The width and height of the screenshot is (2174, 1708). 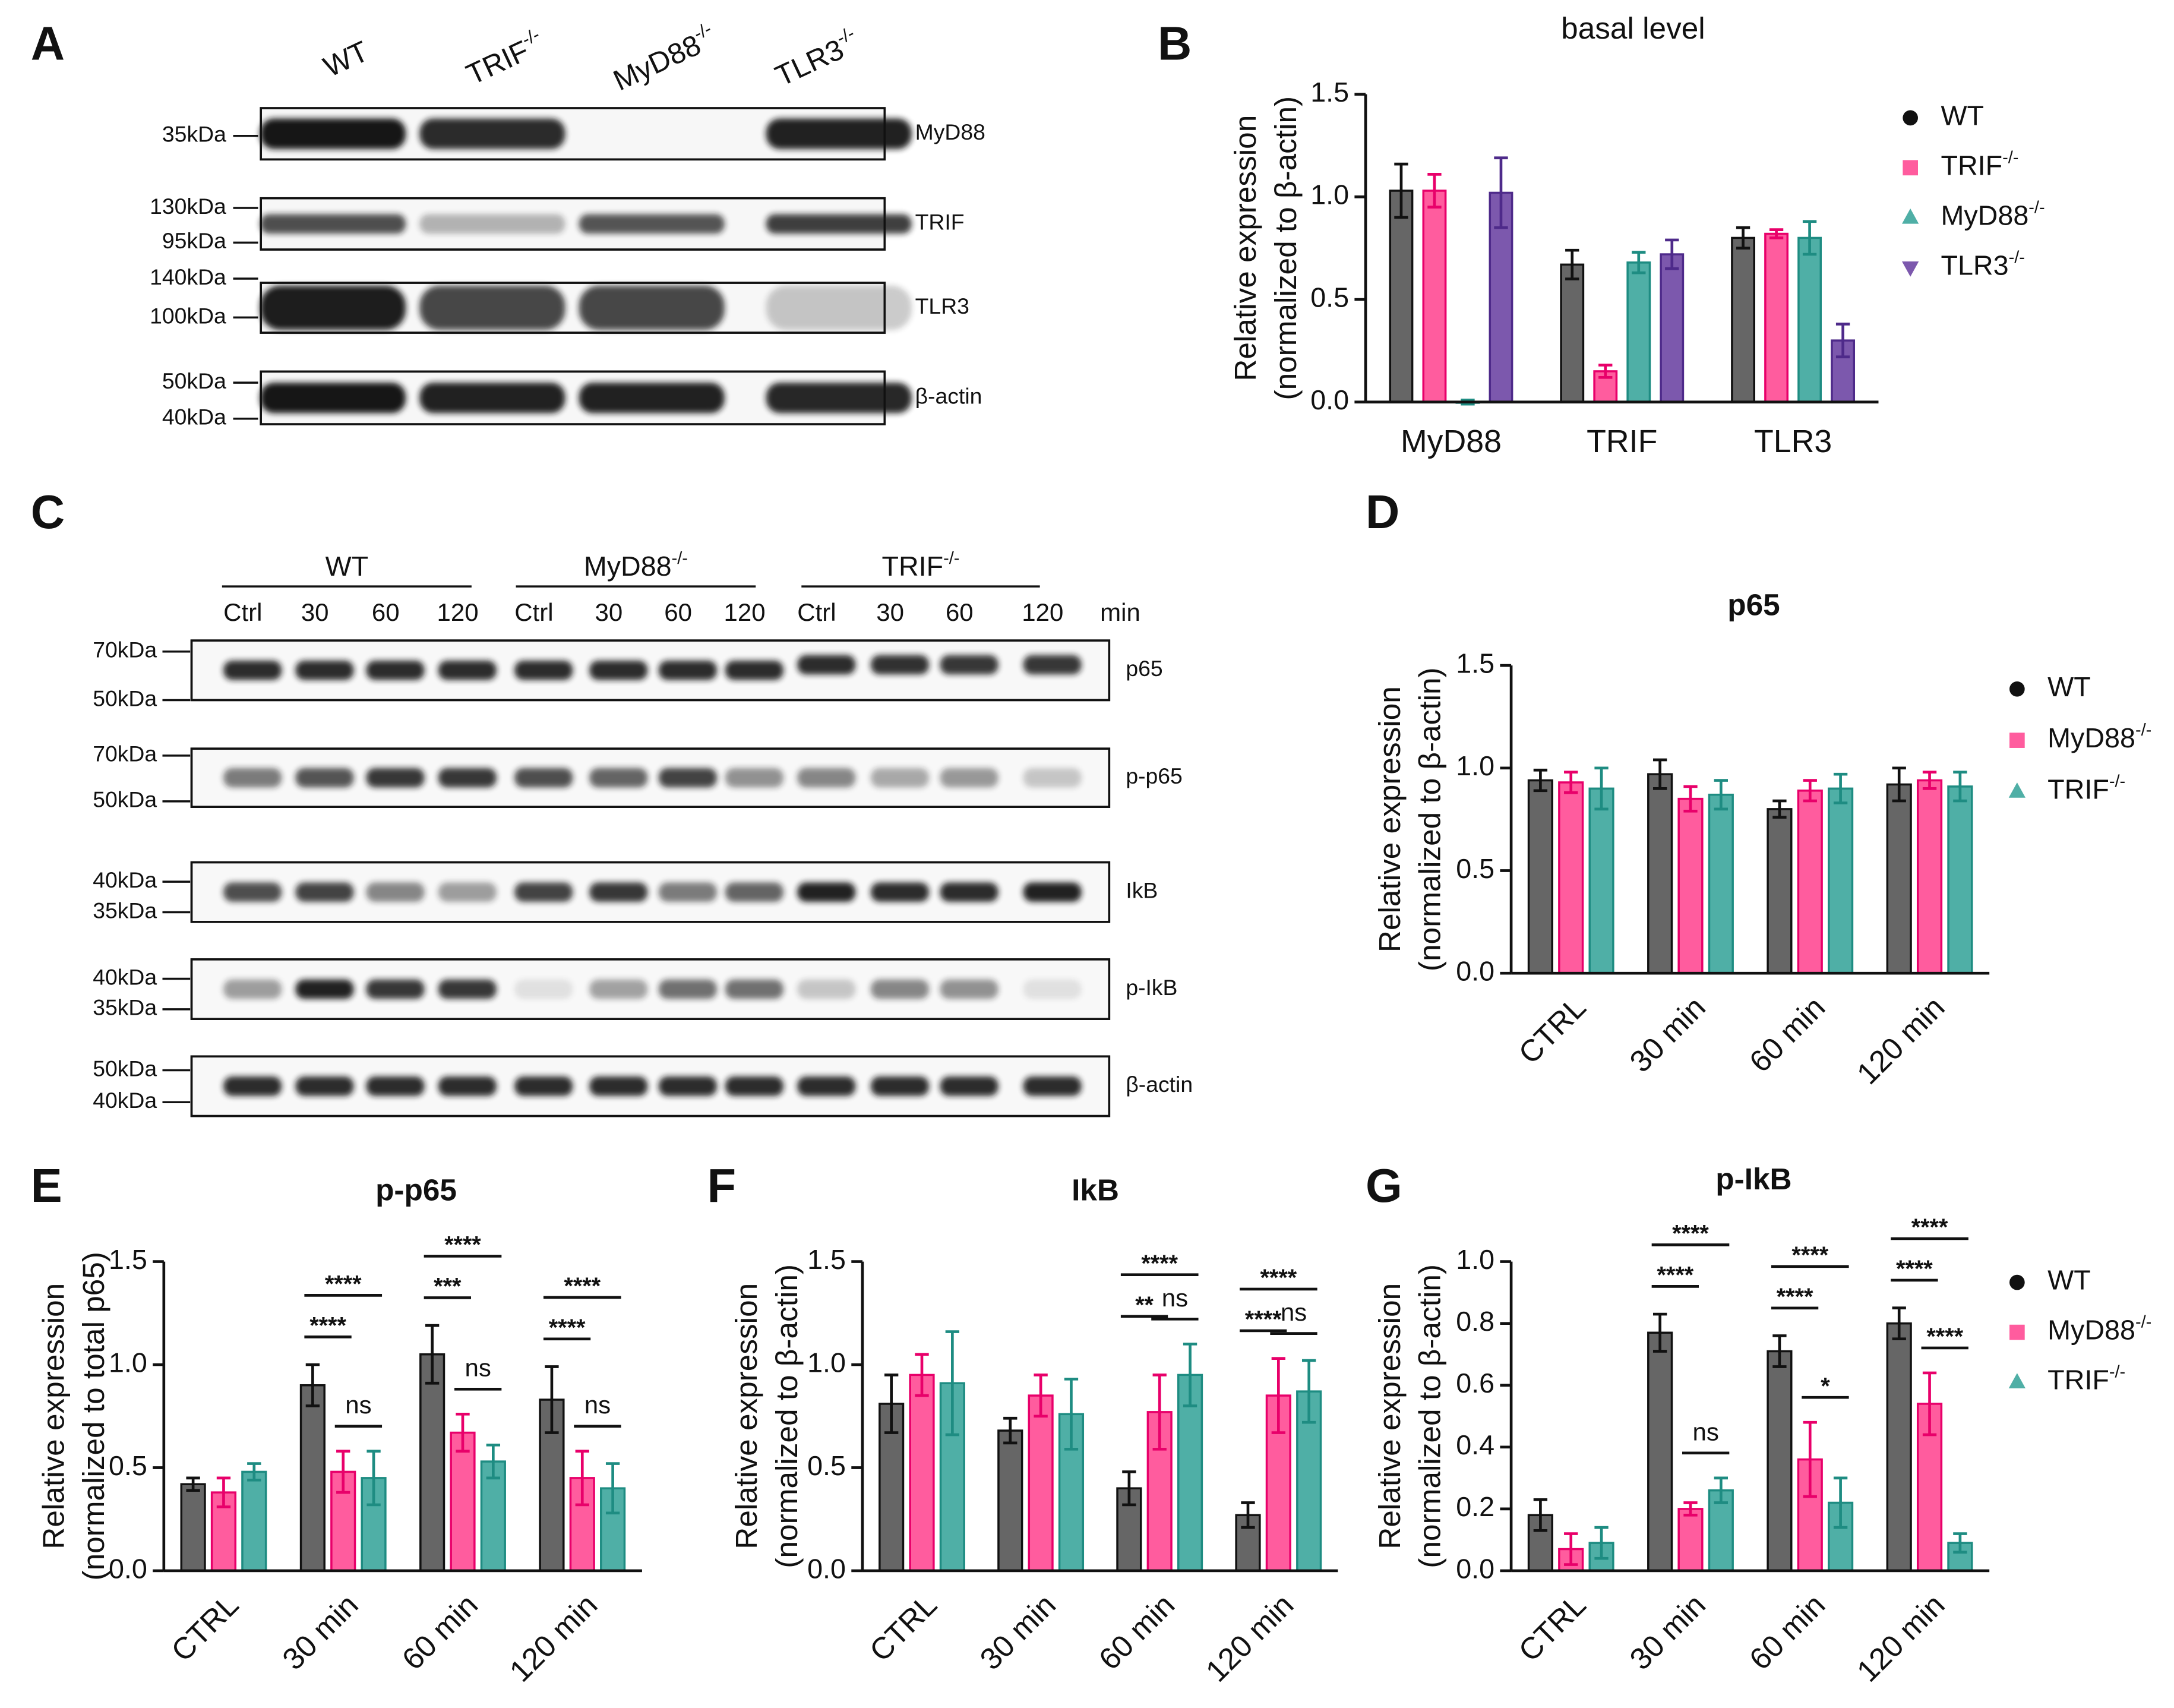 What do you see at coordinates (533, 612) in the screenshot?
I see `lane-label: Ctrl` at bounding box center [533, 612].